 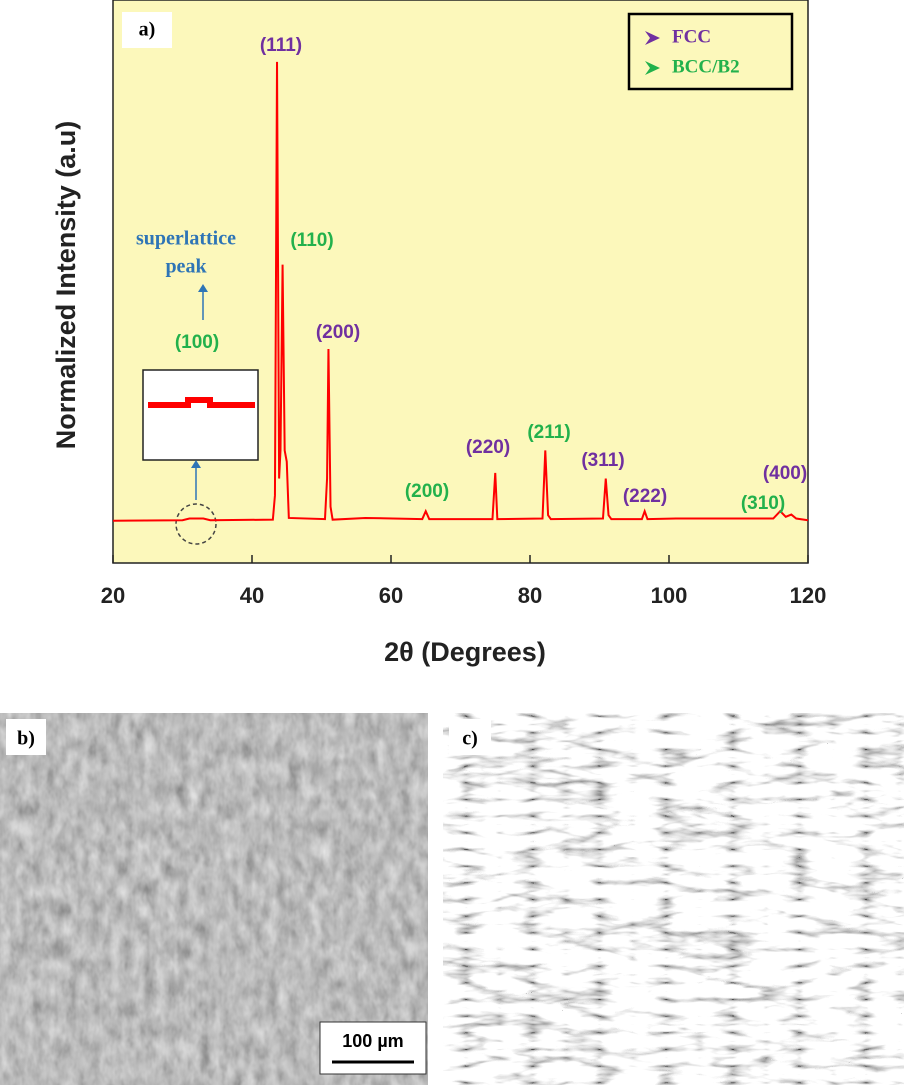 What do you see at coordinates (391, 595) in the screenshot?
I see `x-tick-label: 60` at bounding box center [391, 595].